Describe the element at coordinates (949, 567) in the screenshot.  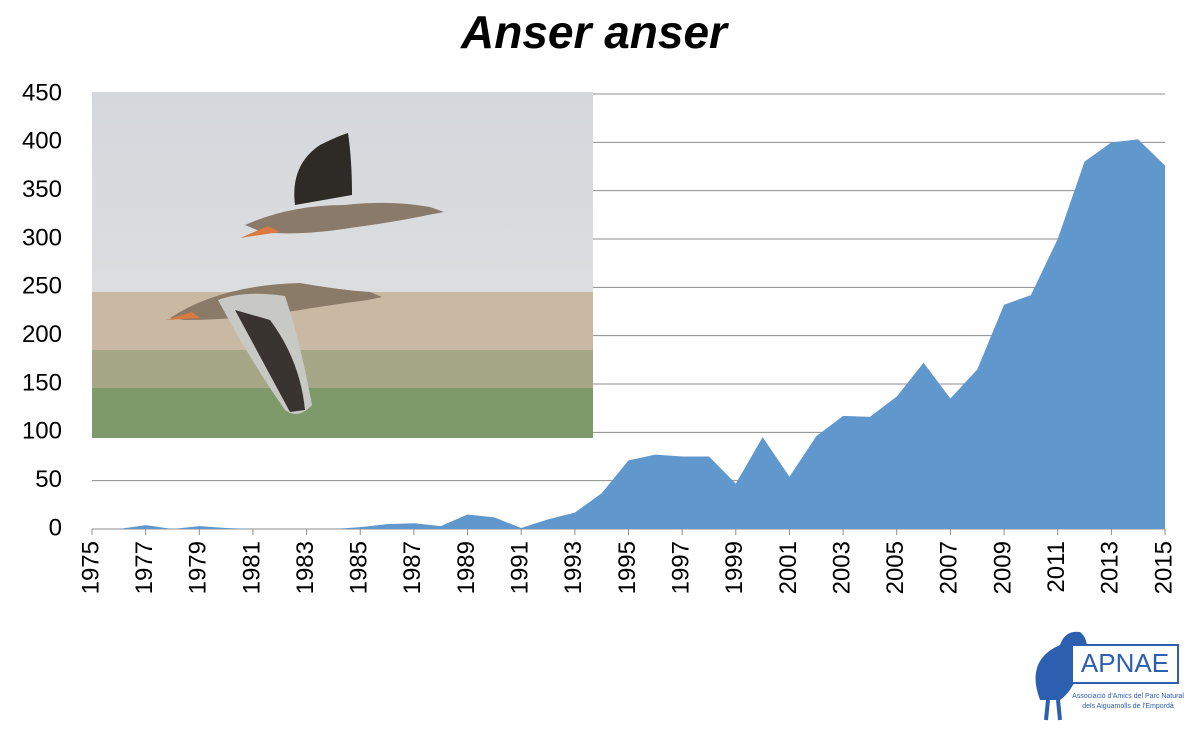
I see `x-tick-label: 2007` at that location.